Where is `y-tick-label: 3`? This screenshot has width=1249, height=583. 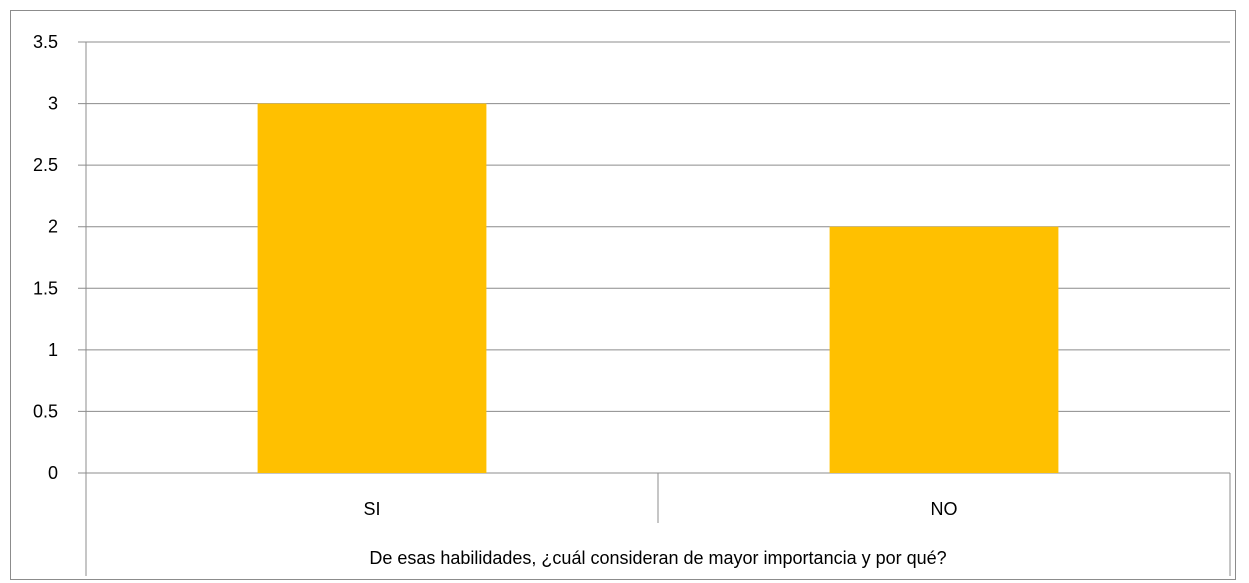
y-tick-label: 3 is located at coordinates (53, 104).